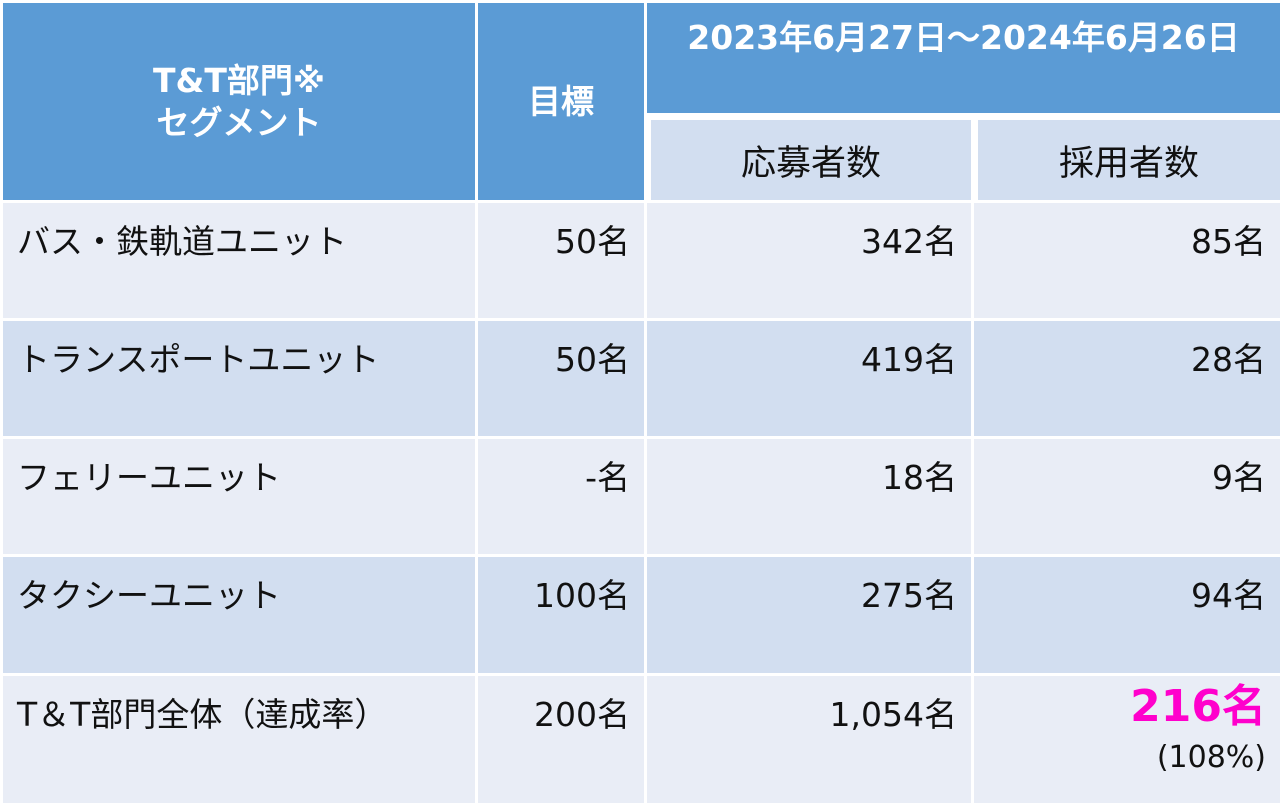 The image size is (1282, 806). Describe the element at coordinates (809, 158) in the screenshot. I see `applicants-header: 応募者数` at that location.